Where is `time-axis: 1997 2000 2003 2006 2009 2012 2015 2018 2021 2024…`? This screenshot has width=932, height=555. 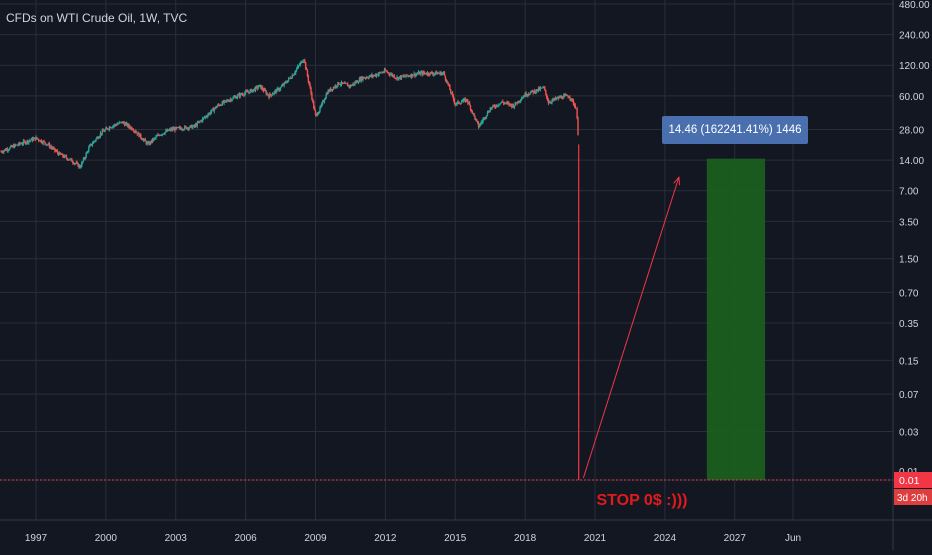 time-axis: 1997 2000 2003 2006 2009 2012 2015 2018 2021 2024… is located at coordinates (413, 538).